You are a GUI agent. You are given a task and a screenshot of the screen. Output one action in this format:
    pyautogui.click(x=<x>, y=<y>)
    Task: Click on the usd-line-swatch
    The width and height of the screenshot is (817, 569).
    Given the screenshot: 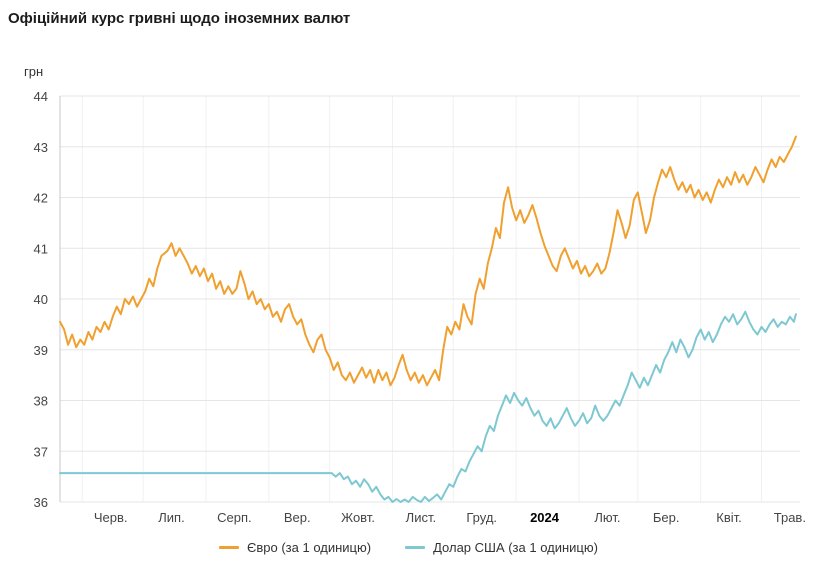 What is the action you would take?
    pyautogui.click(x=415, y=547)
    